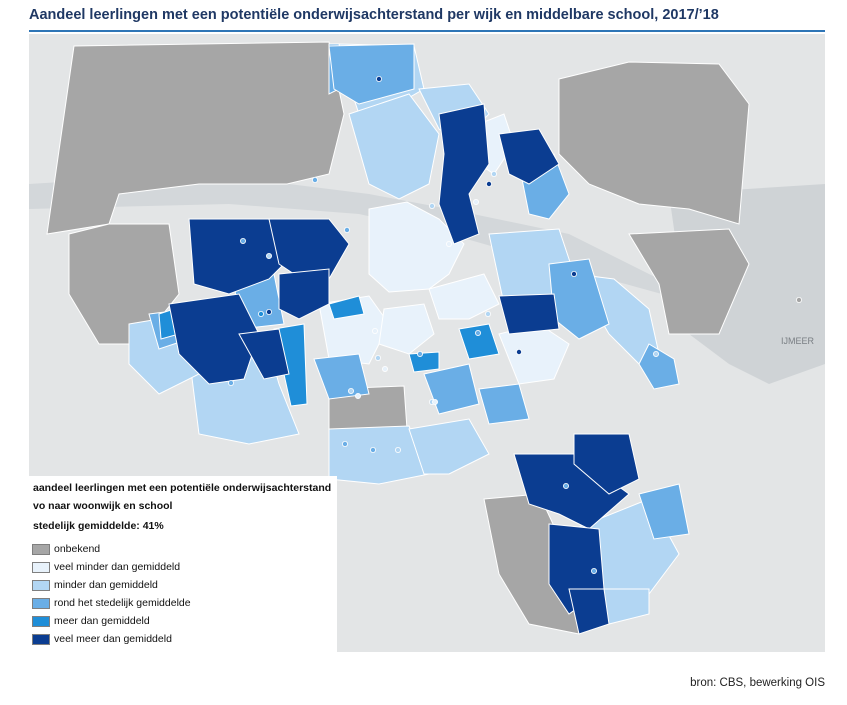 The height and width of the screenshot is (705, 847). I want to click on area-noord-banne, so click(464, 174).